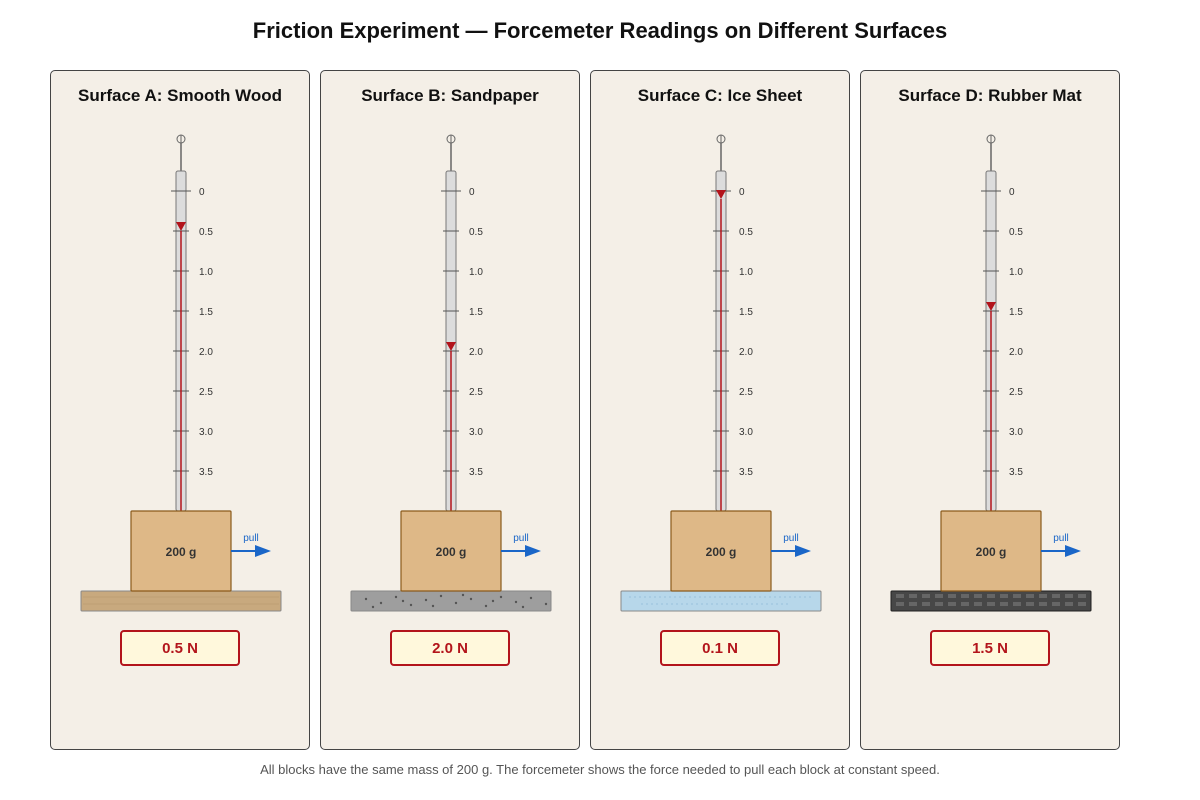  Describe the element at coordinates (180, 95) in the screenshot. I see `panel-title: Surface A: Smooth Wood` at that location.